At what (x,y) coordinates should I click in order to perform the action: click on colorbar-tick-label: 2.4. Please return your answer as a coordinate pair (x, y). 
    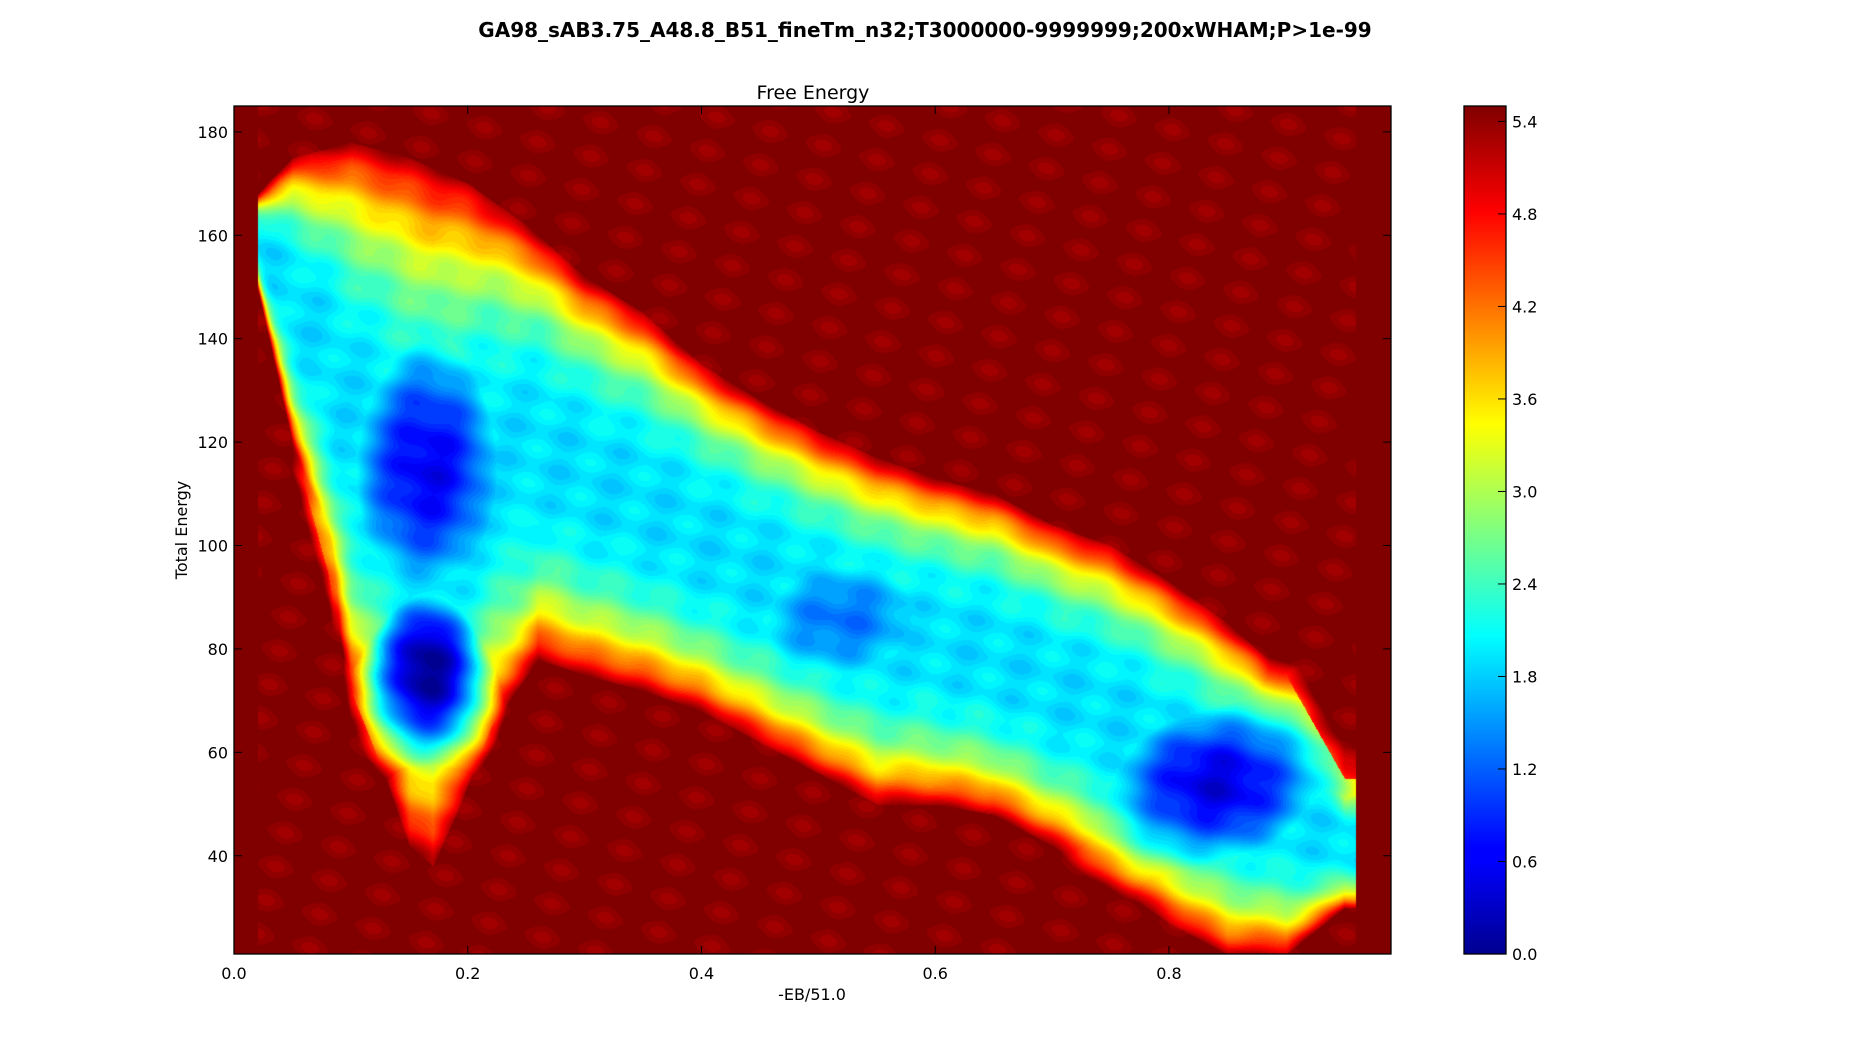
    Looking at the image, I should click on (1524, 584).